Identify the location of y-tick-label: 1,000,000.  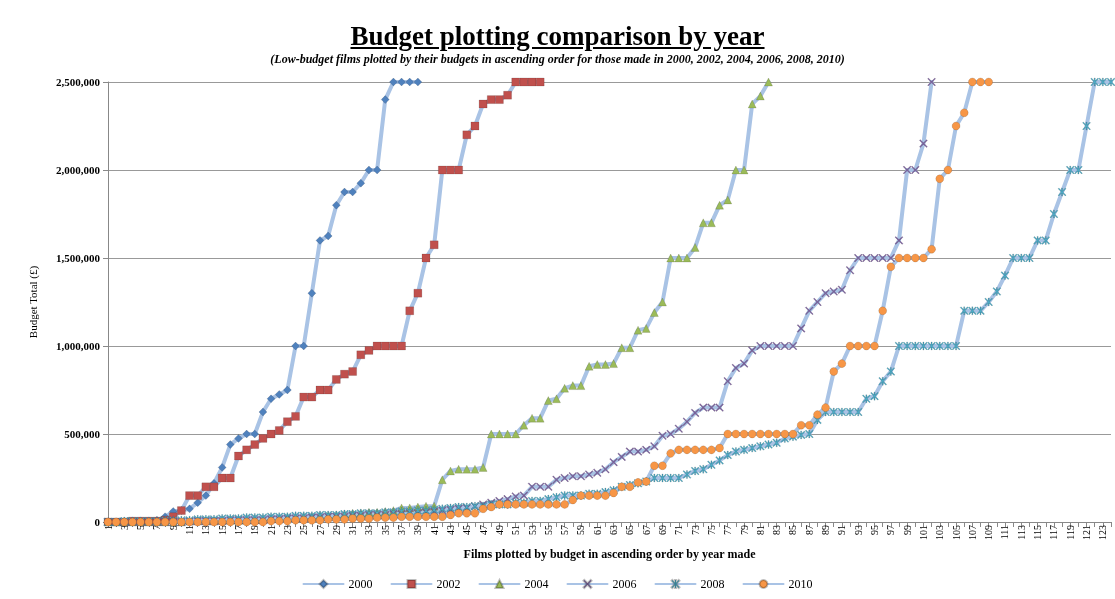
(78, 346).